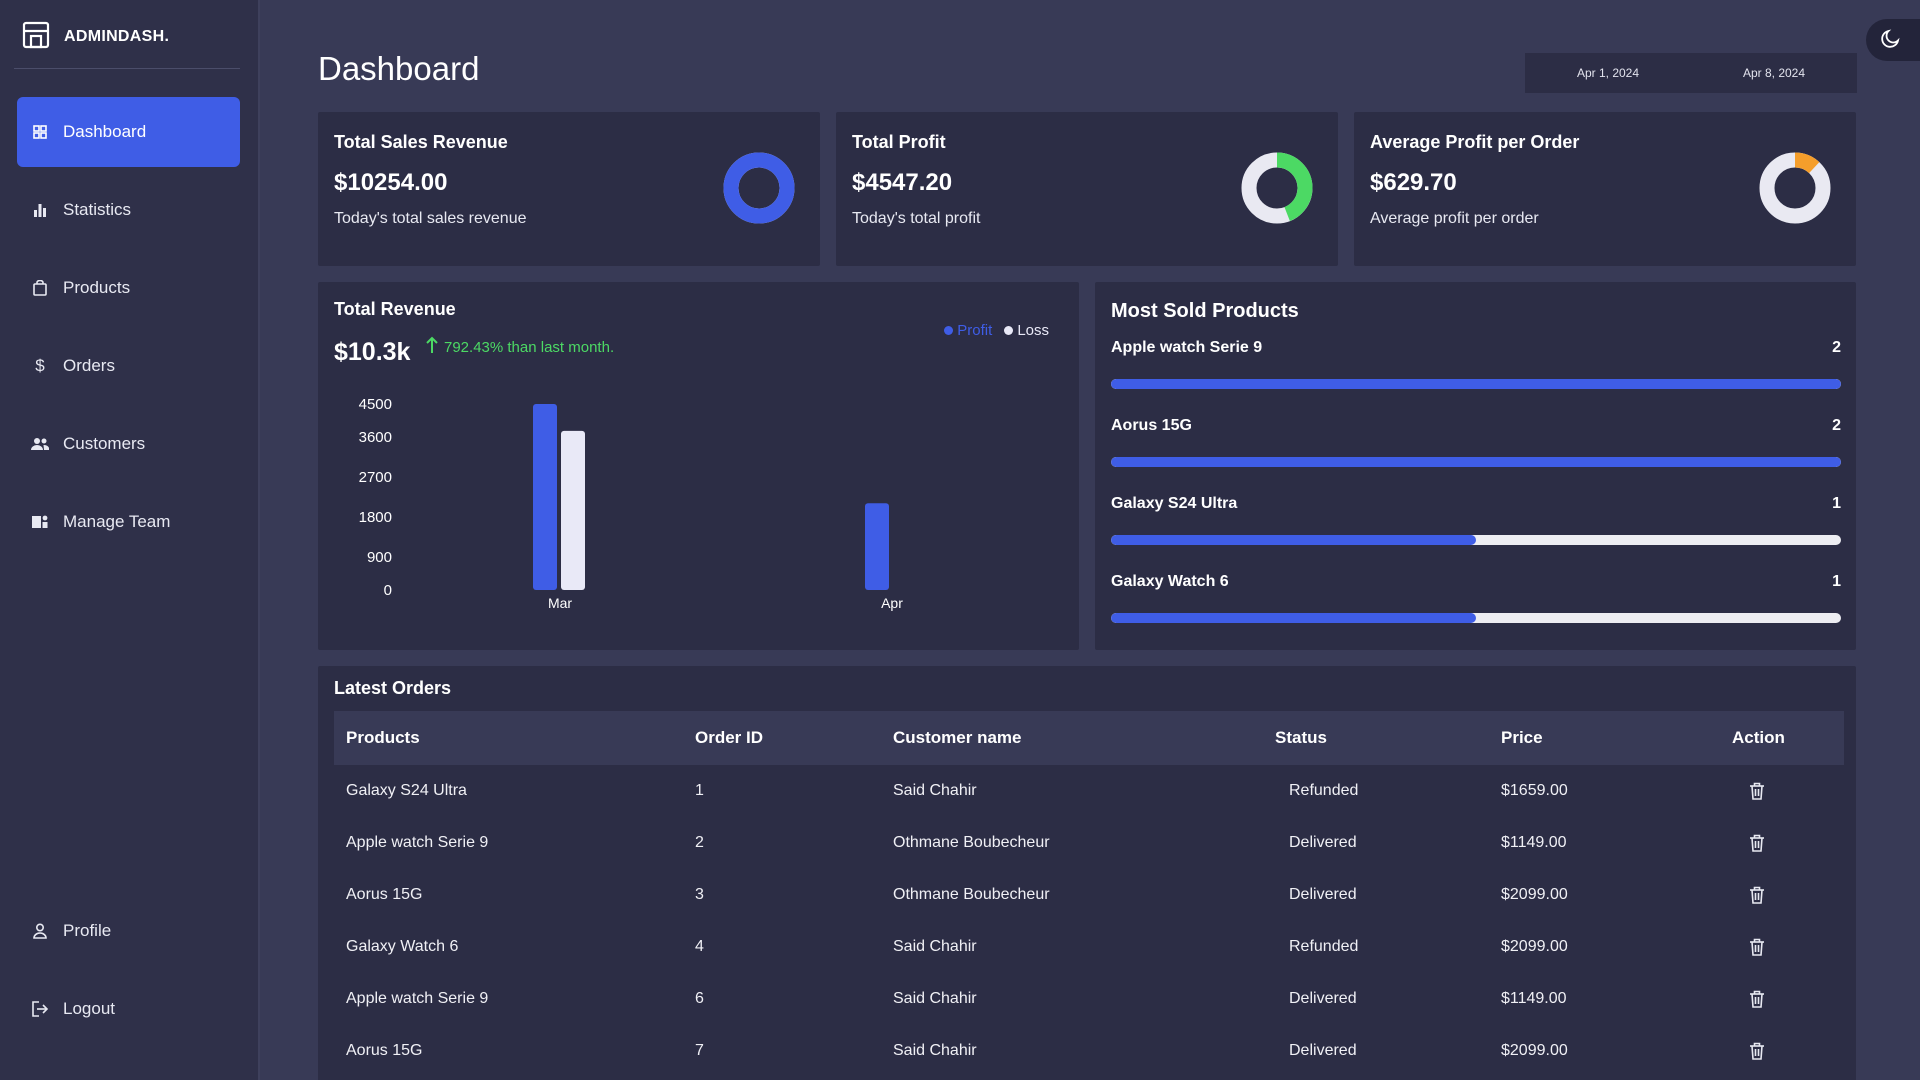 The height and width of the screenshot is (1080, 1920). What do you see at coordinates (1836, 581) in the screenshot?
I see `product-count: 1` at bounding box center [1836, 581].